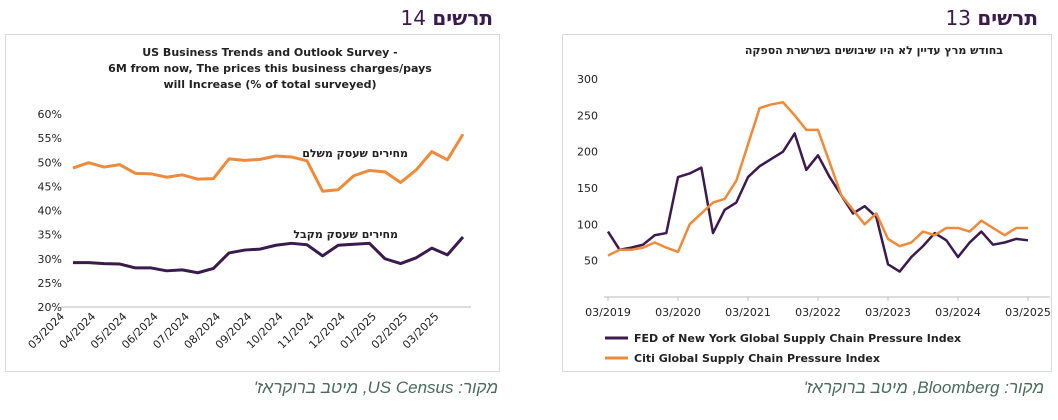  I want to click on source: מקור: US Census, מיטב ברוקראז', so click(375, 387).